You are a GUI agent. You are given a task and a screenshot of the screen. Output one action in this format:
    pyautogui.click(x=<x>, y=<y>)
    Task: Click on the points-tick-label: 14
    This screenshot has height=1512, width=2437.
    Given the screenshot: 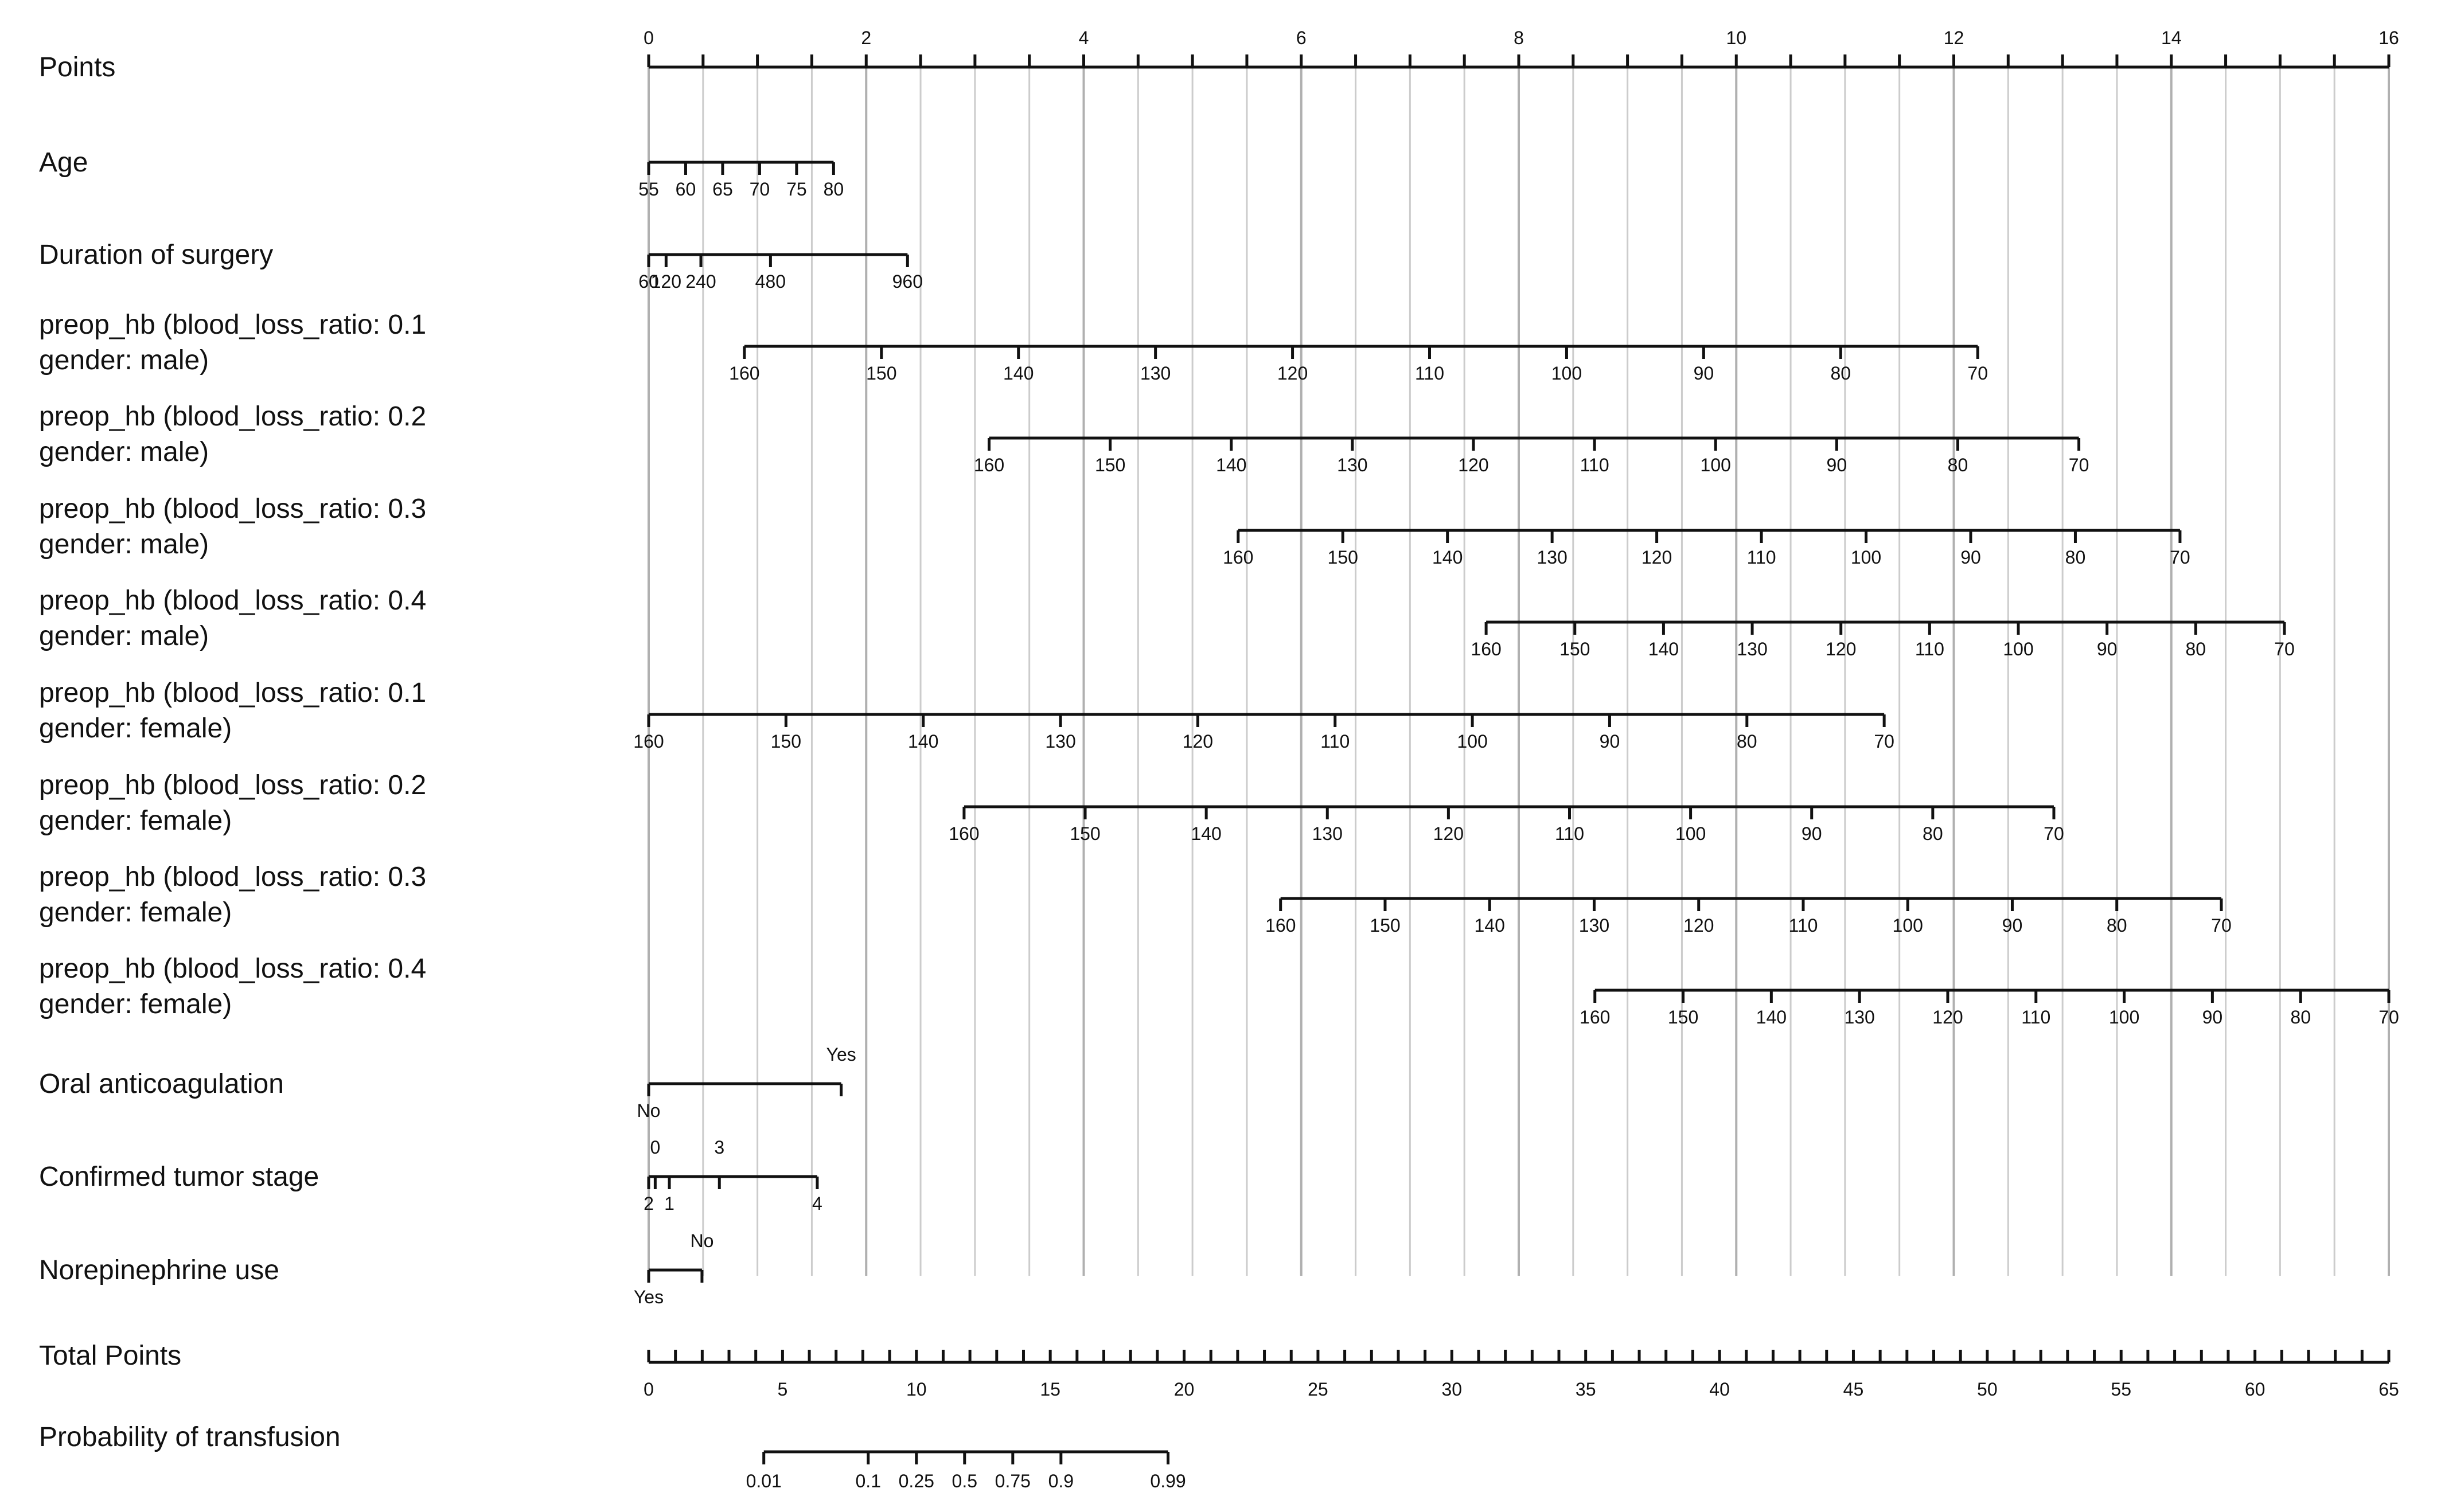 What is the action you would take?
    pyautogui.click(x=2171, y=38)
    